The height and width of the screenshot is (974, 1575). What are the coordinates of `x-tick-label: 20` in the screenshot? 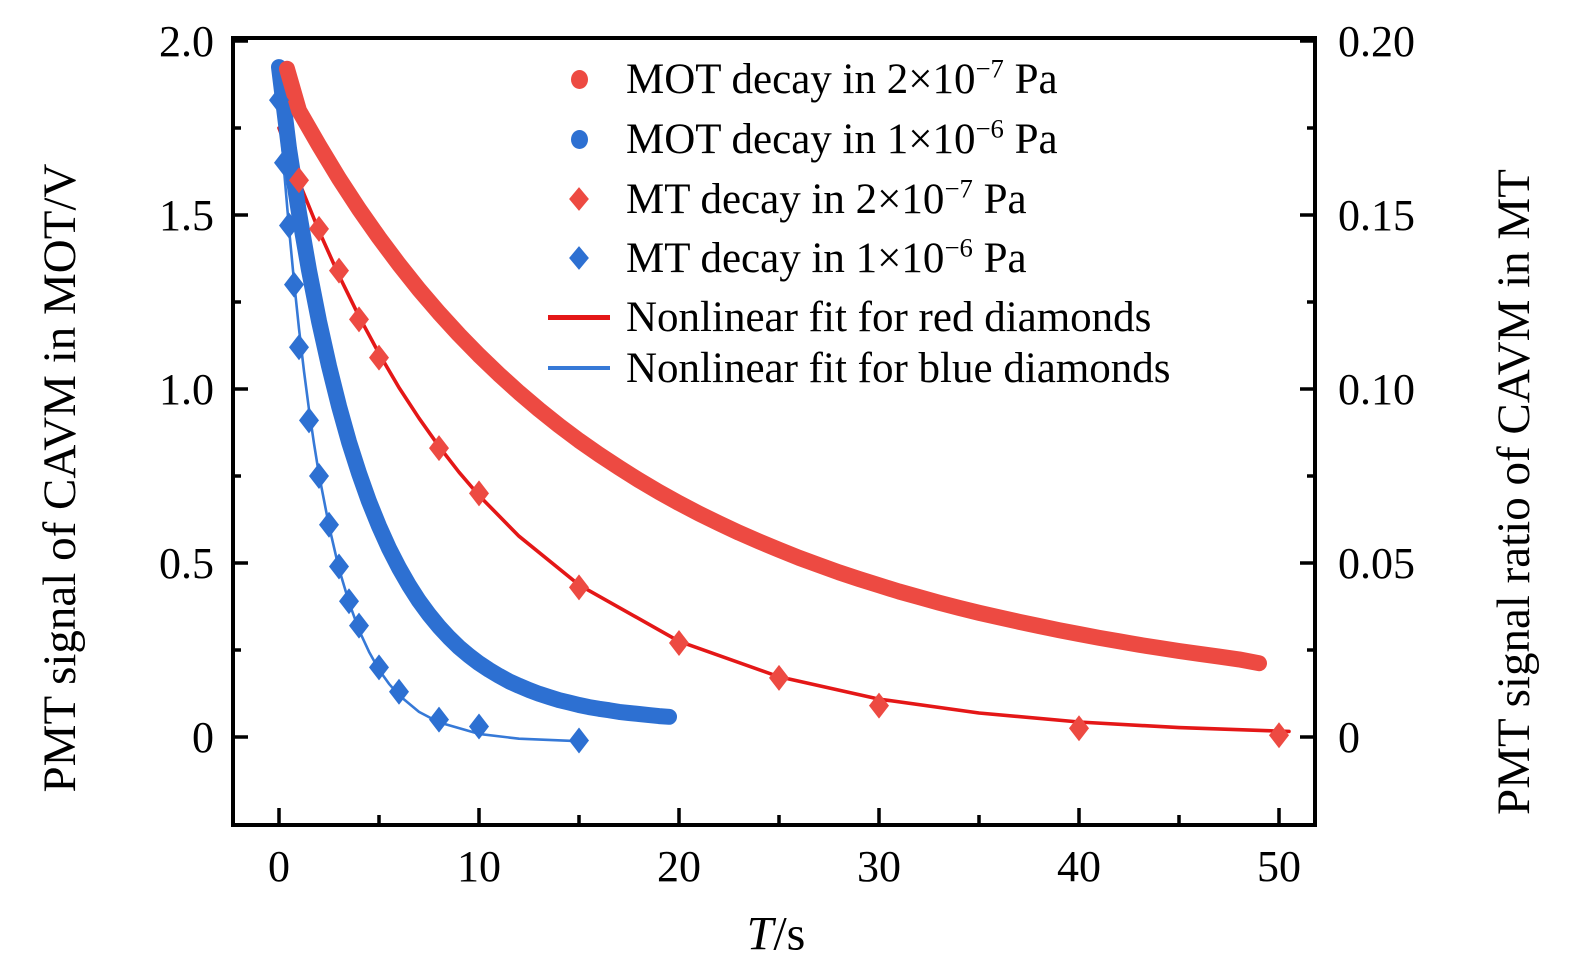 It's located at (679, 866).